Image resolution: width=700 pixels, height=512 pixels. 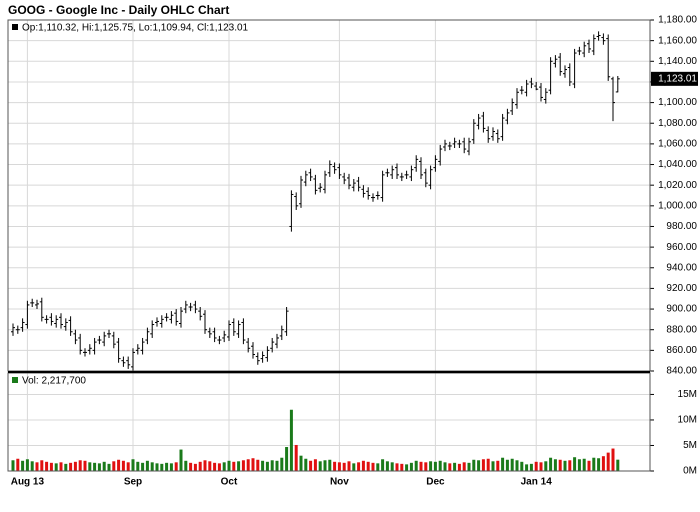 I want to click on y-tick-label: 860.00, so click(x=681, y=350).